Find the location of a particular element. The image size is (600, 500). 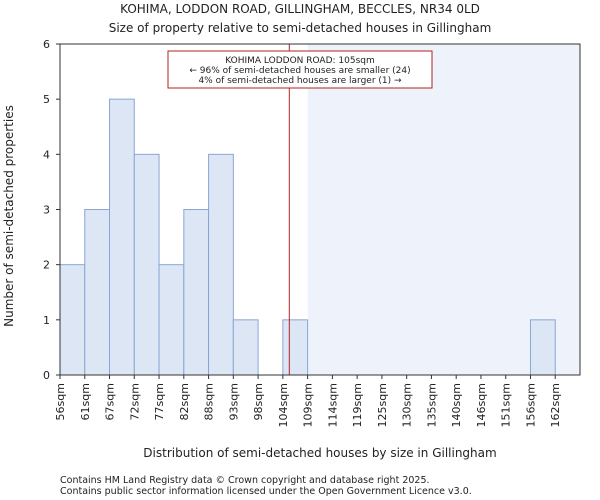

y-axis-label: Number of semi-detached properties is located at coordinates (9, 216).